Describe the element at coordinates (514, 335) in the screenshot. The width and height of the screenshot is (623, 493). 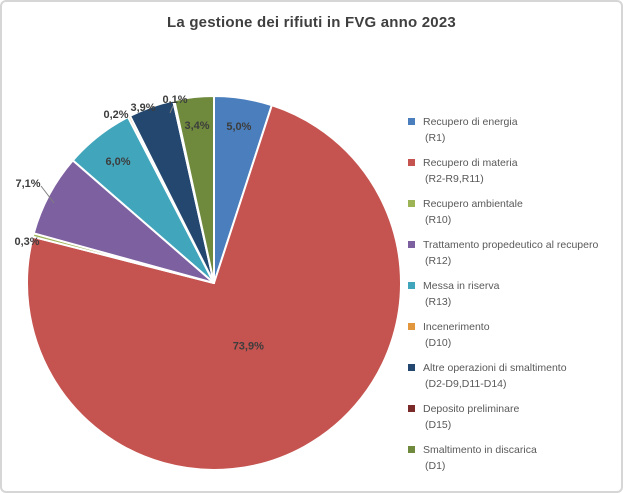
I see `legend-item-6: Incenerimento (D10)` at that location.